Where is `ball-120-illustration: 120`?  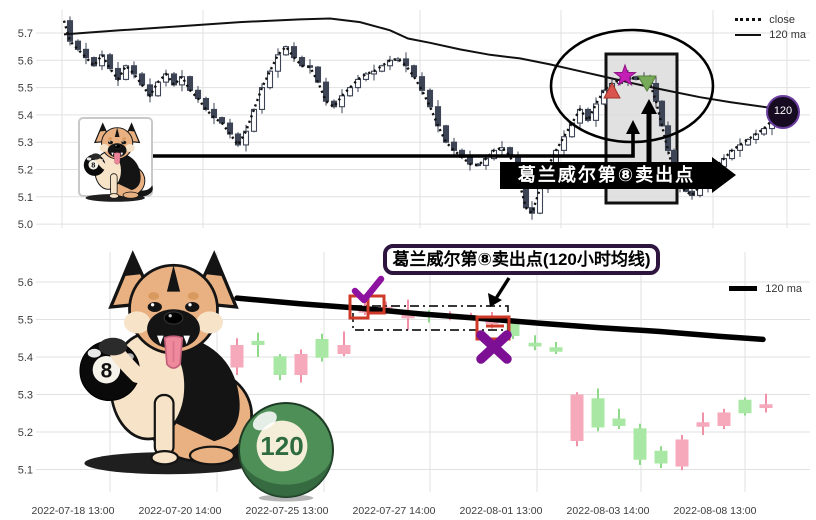 ball-120-illustration: 120 is located at coordinates (286, 452).